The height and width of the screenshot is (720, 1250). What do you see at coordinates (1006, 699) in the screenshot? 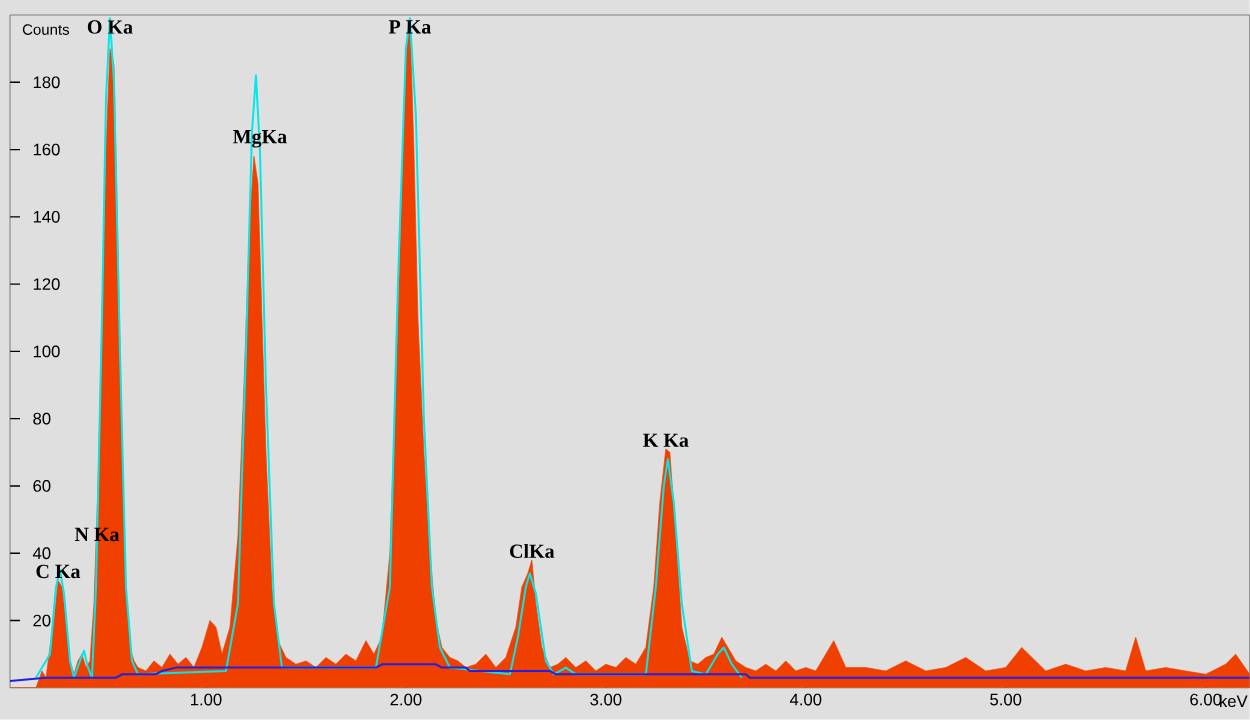
I see `x-tick-label: 5.00` at bounding box center [1006, 699].